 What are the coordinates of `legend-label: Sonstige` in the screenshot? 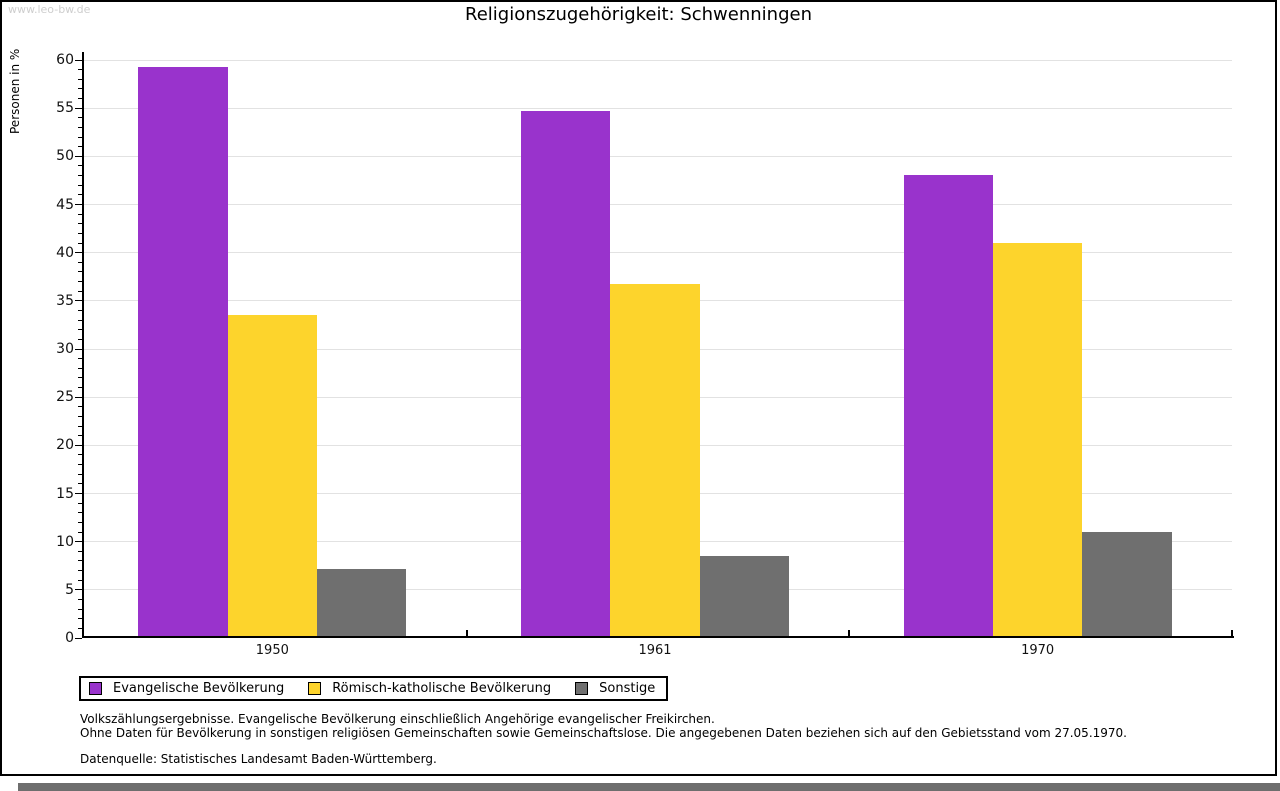 It's located at (627, 688).